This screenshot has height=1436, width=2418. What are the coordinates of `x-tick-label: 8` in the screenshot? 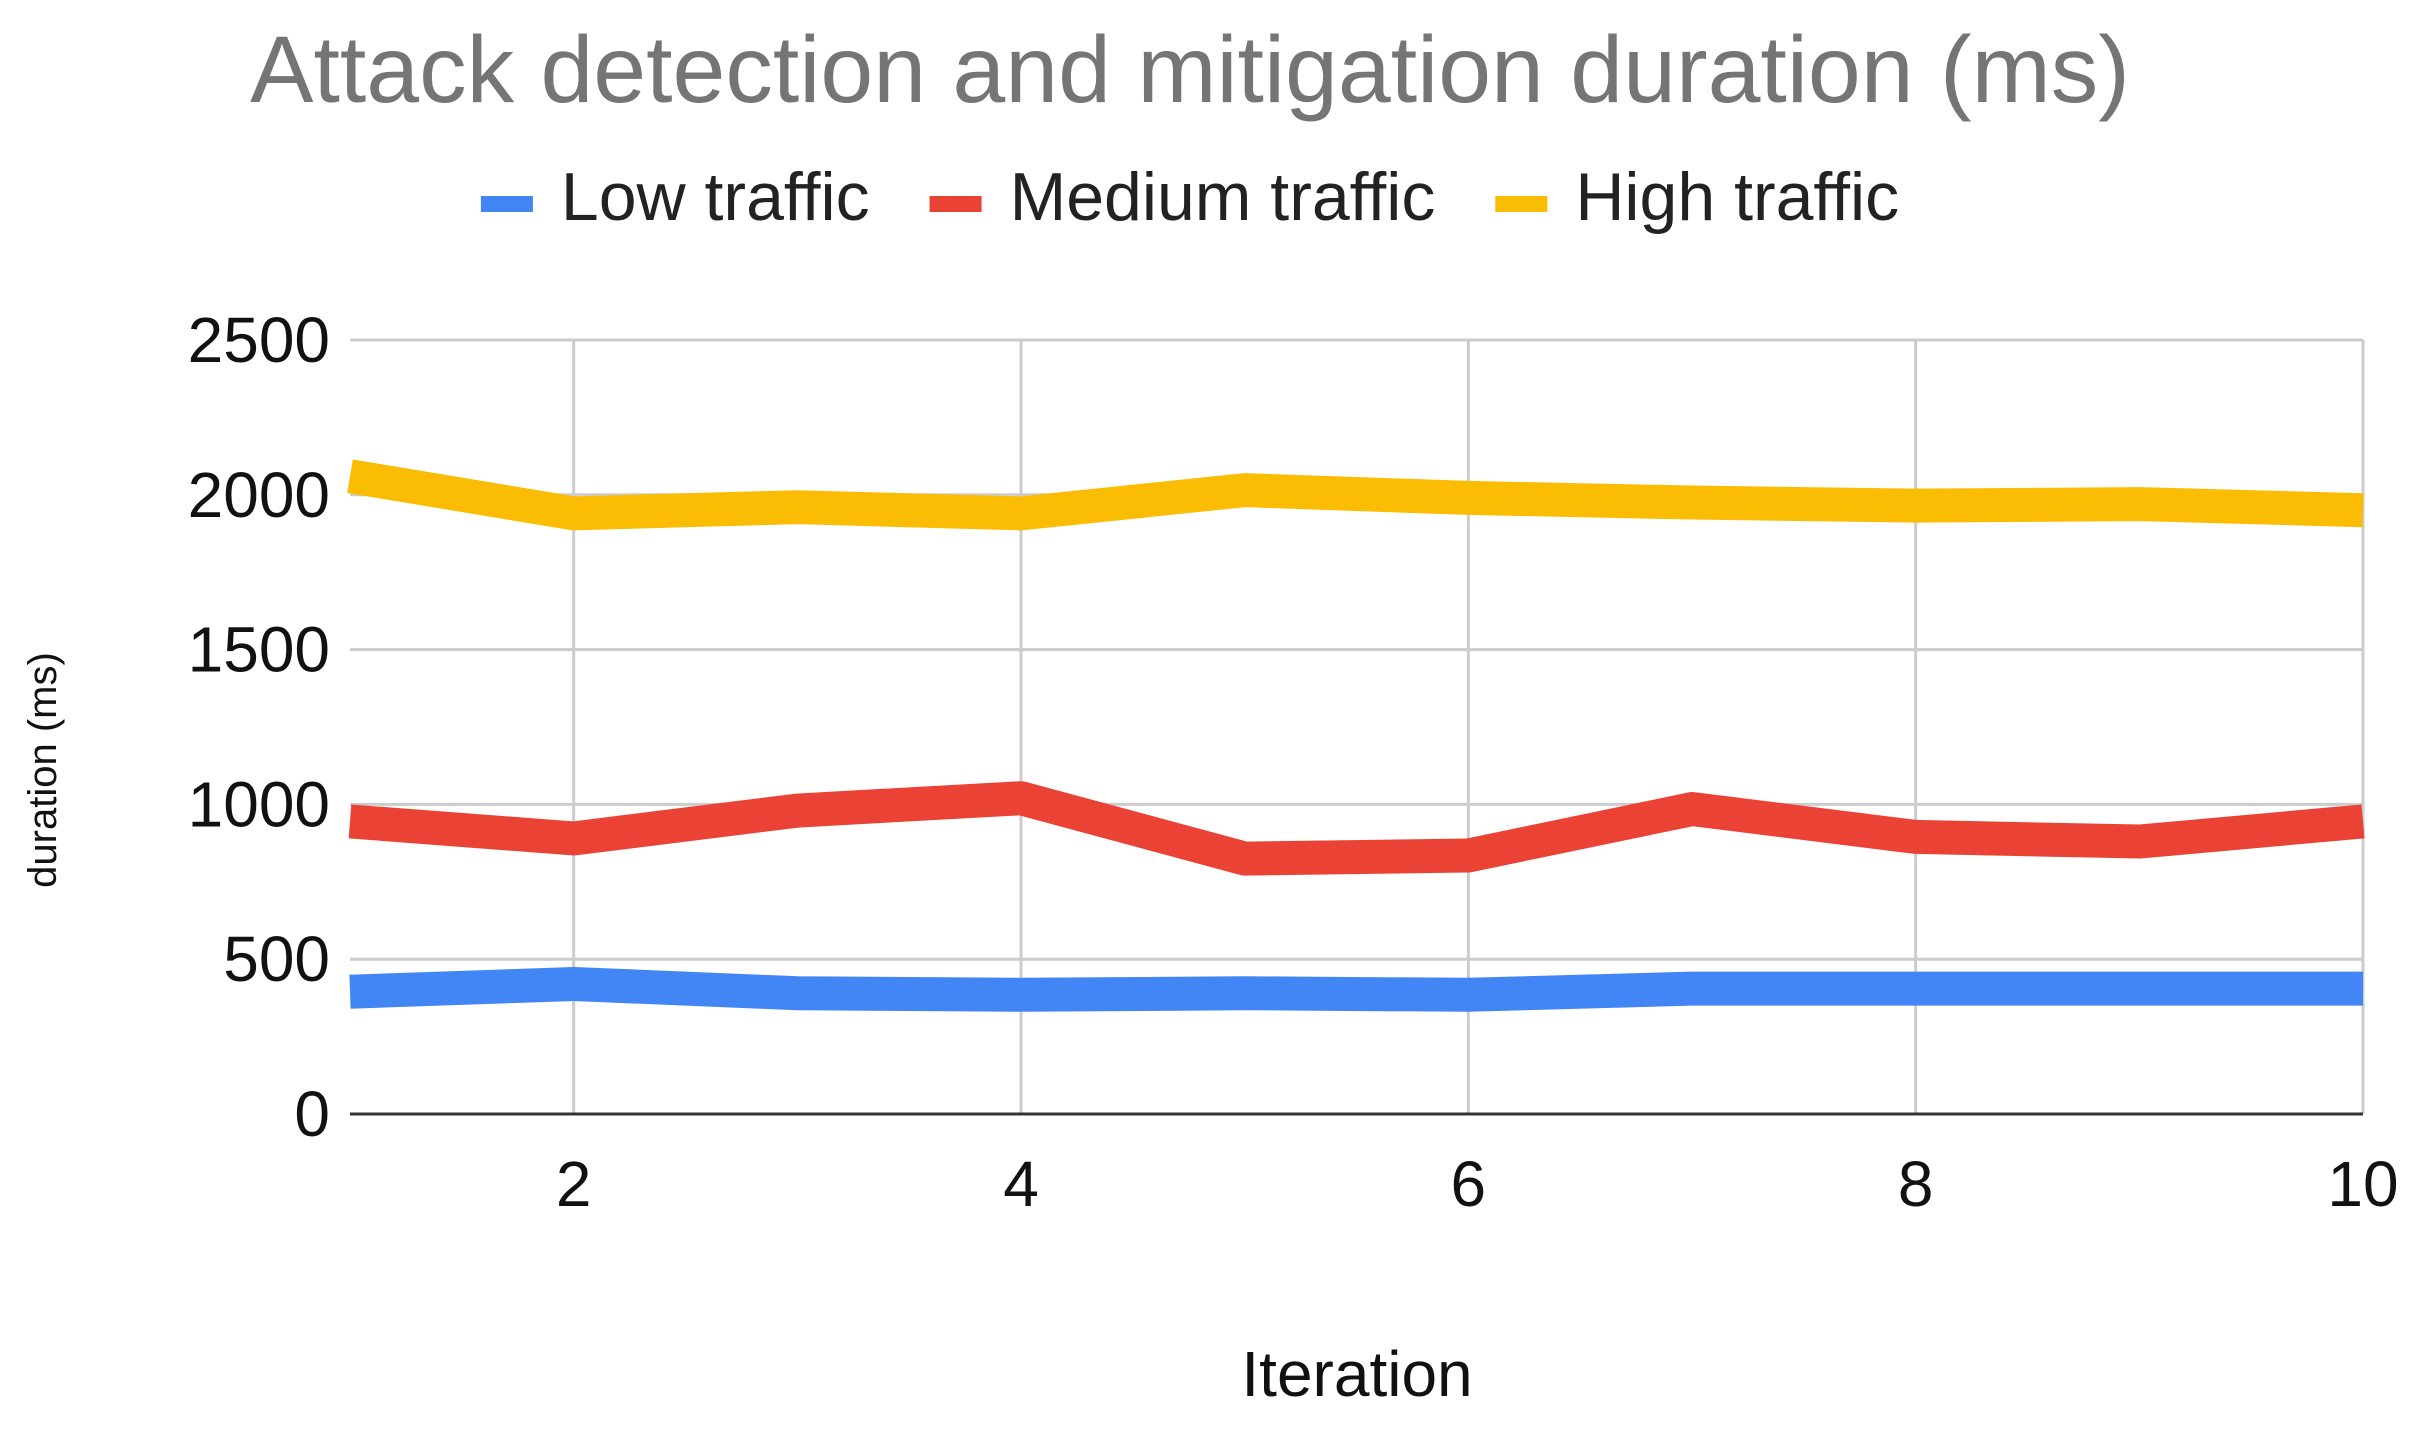 It's located at (1916, 1184).